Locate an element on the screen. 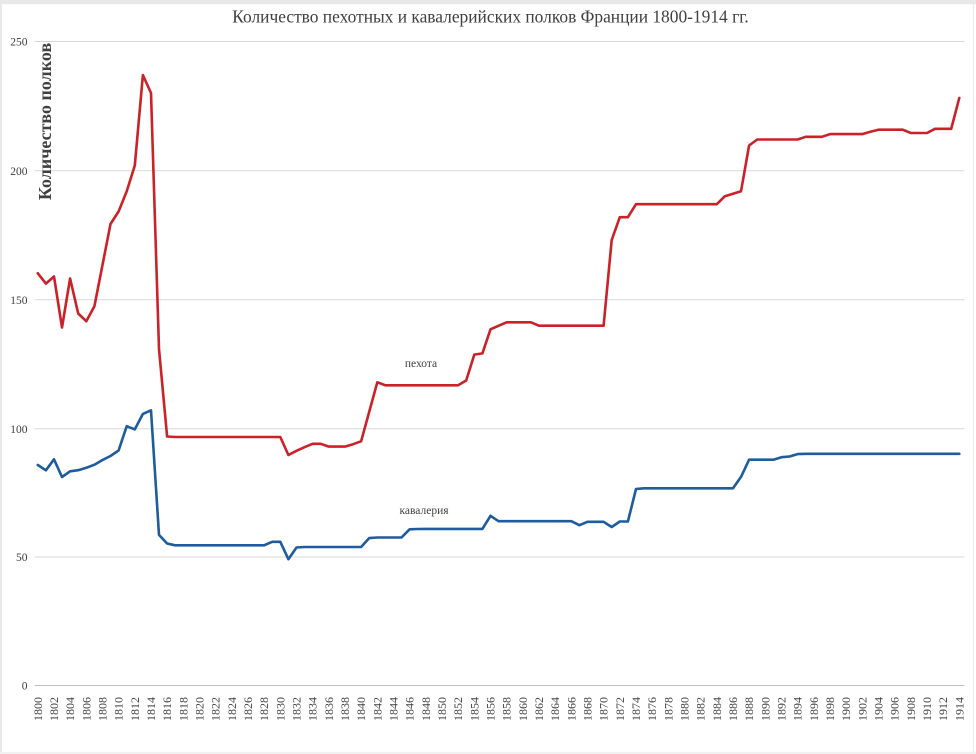  svg-text: 1826 is located at coordinates (248, 709).